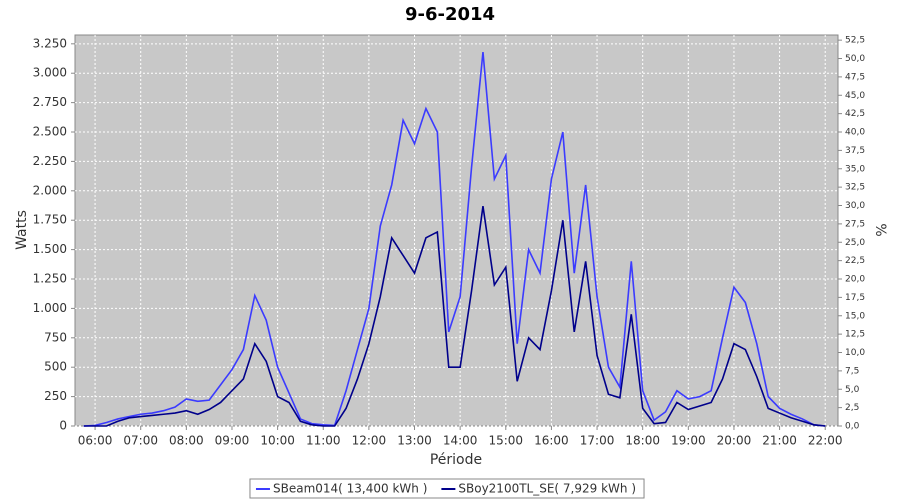  Describe the element at coordinates (855, 280) in the screenshot. I see `y2-tick-label: 20,0` at that location.